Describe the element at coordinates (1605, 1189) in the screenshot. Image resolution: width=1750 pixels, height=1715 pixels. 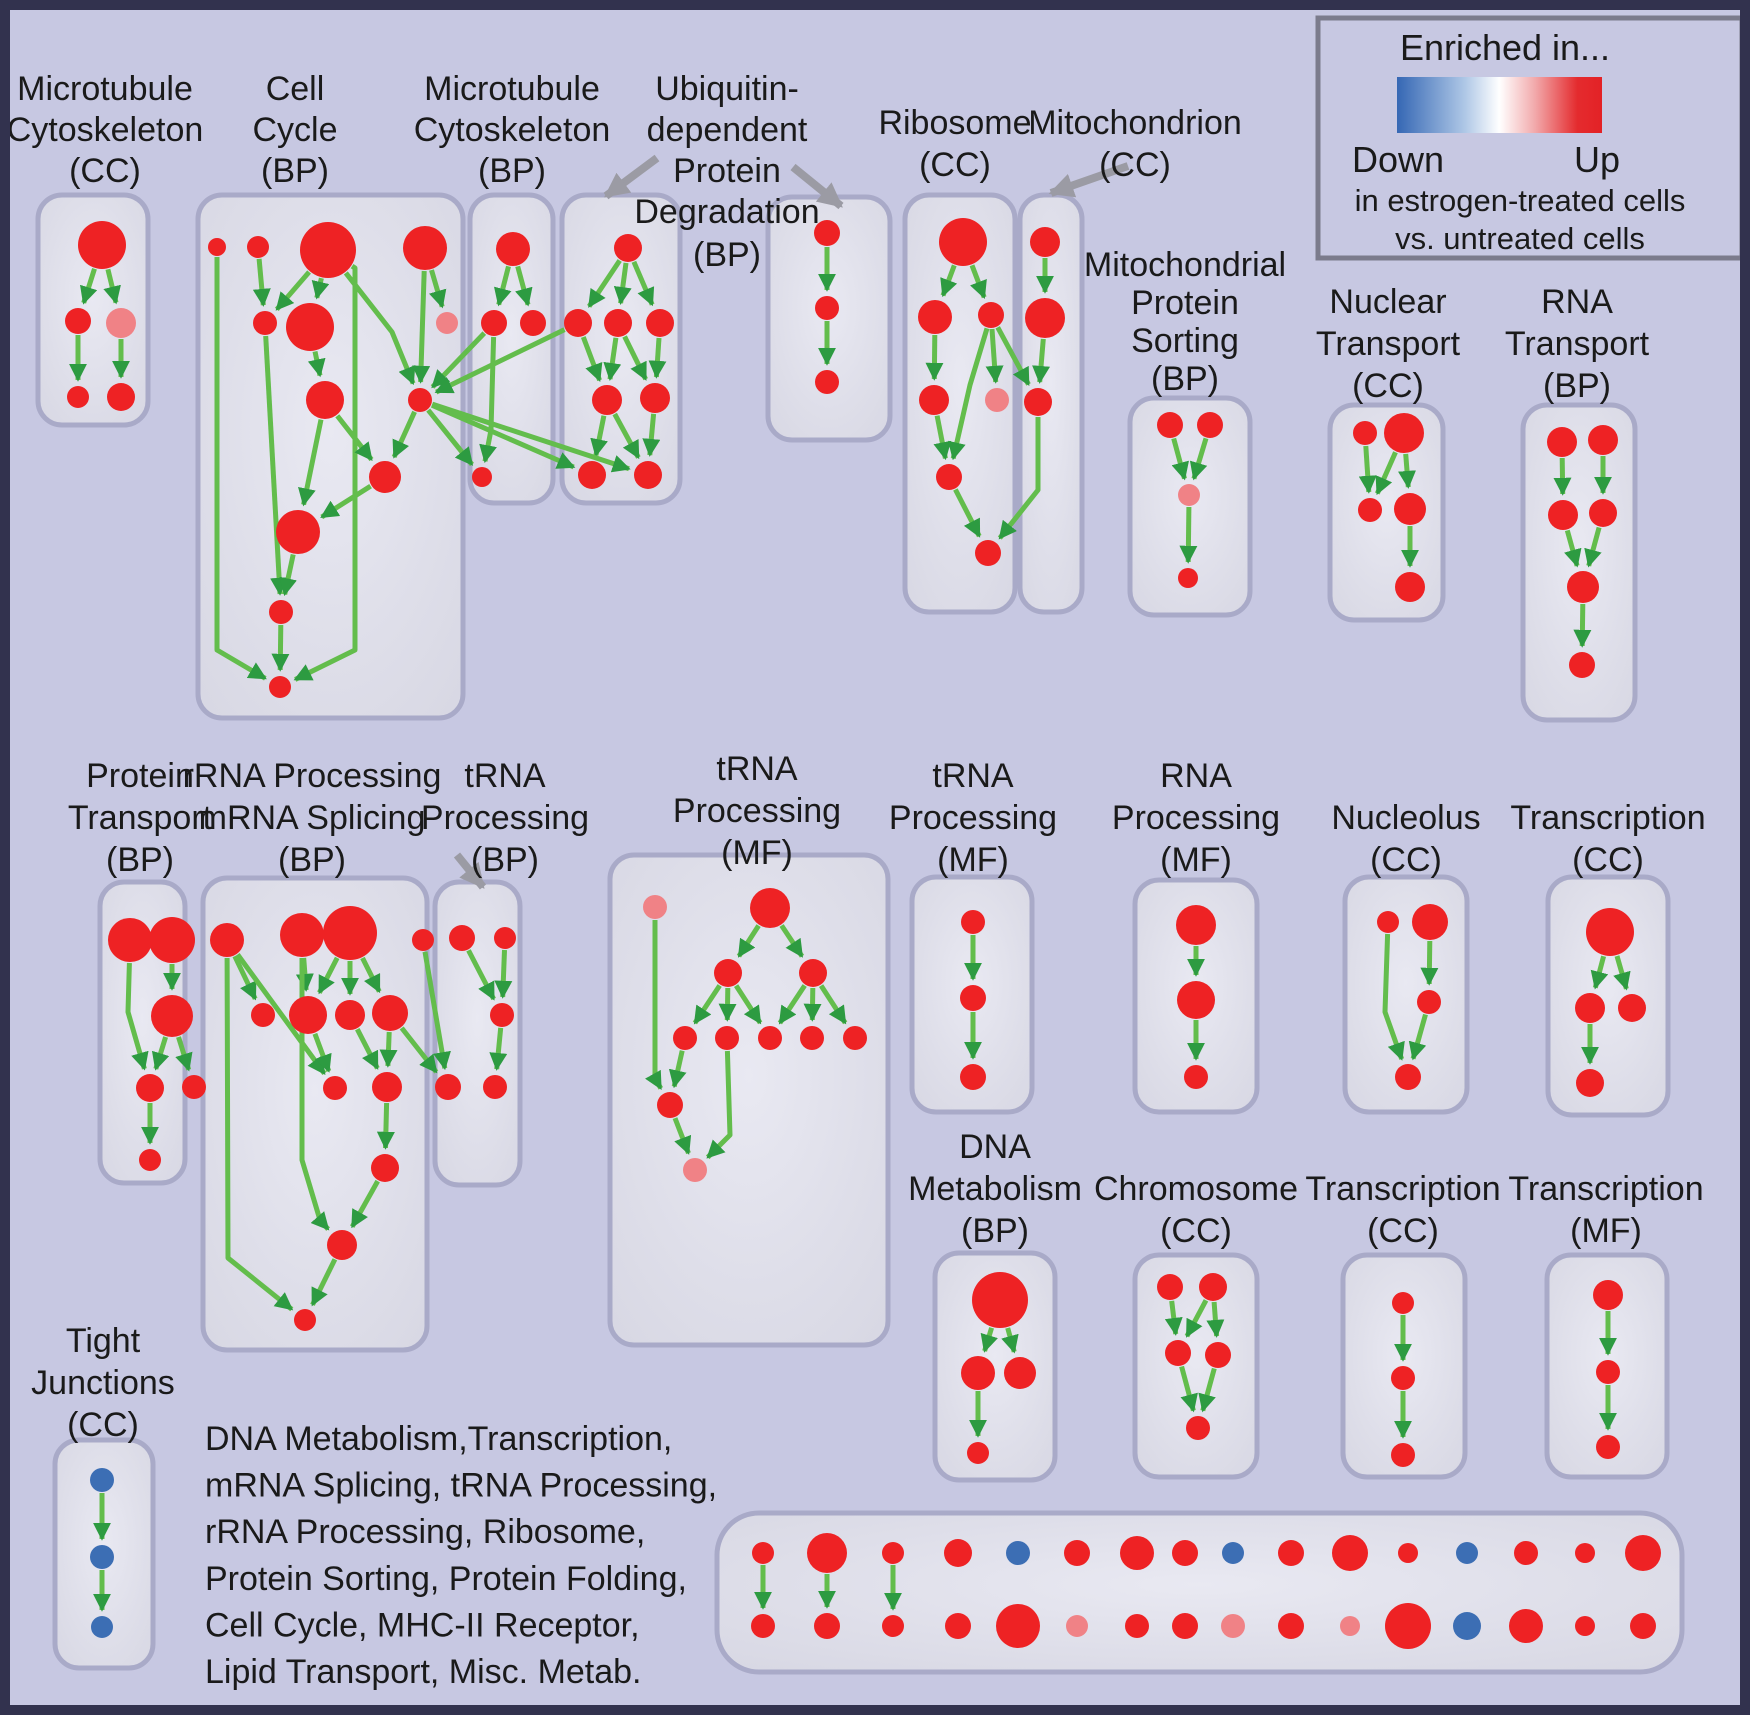
I see `cluster-label-transcription-mf: Transcription` at that location.